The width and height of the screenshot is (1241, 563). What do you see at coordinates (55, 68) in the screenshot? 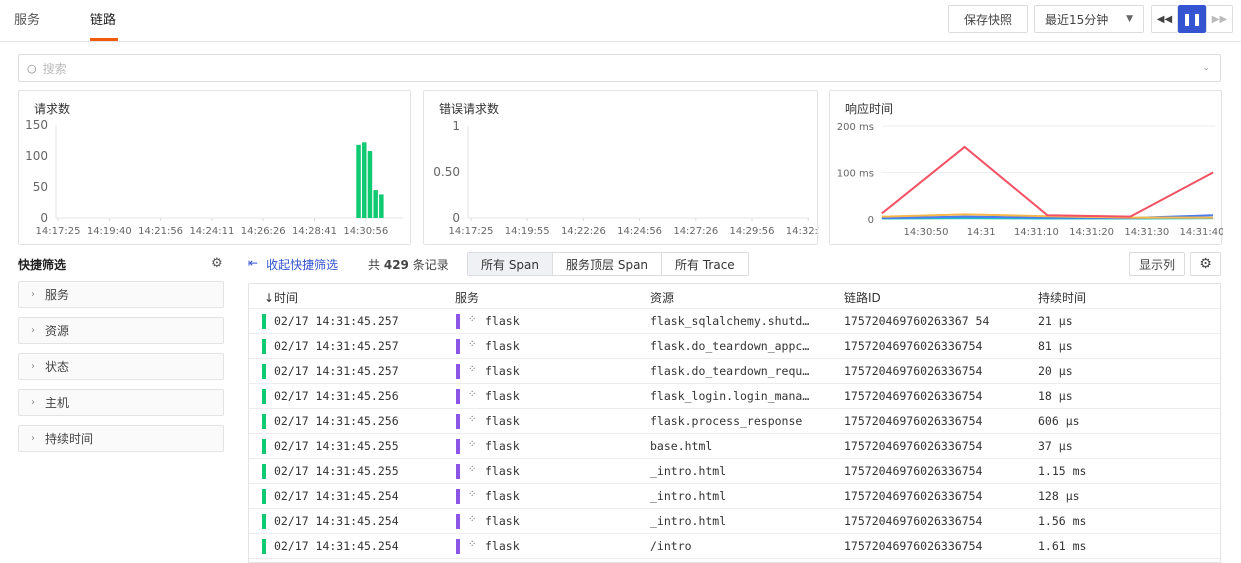
I see `search-placeholder: 搜索` at bounding box center [55, 68].